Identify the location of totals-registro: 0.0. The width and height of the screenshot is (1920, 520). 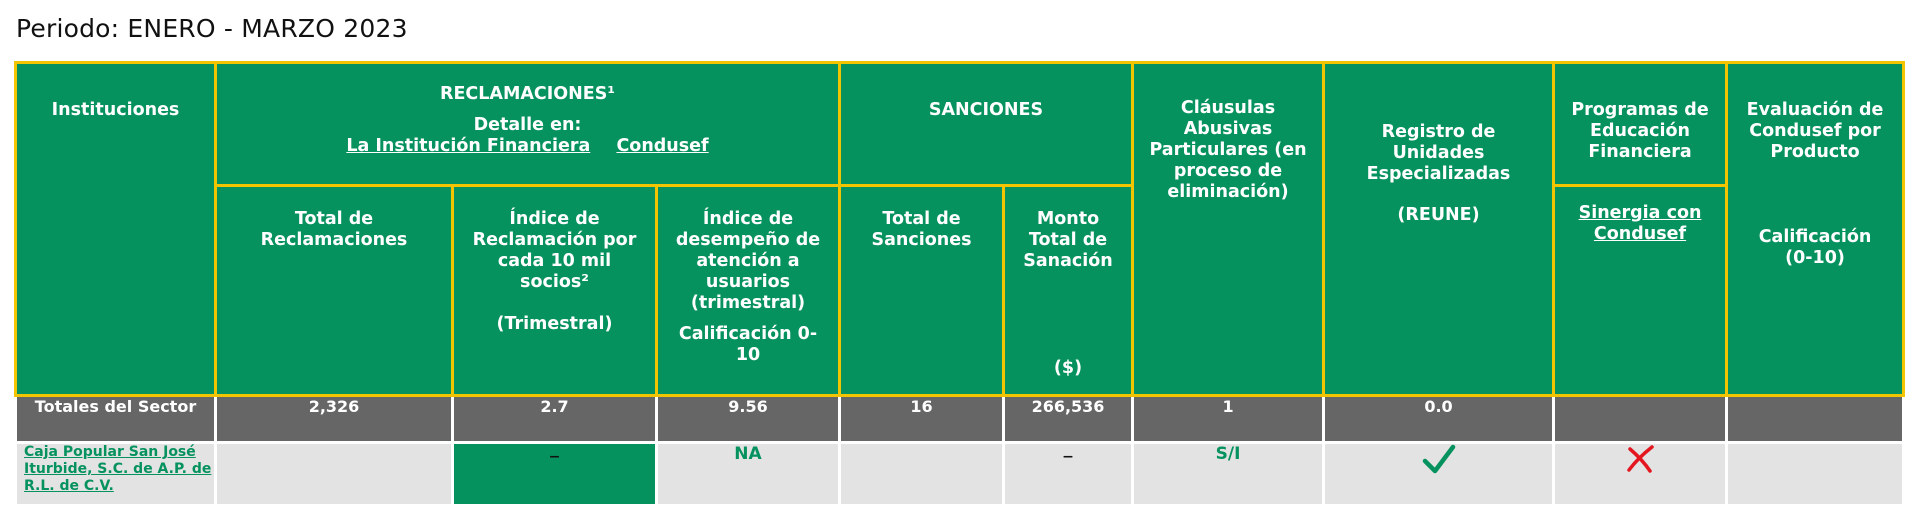
(1439, 419).